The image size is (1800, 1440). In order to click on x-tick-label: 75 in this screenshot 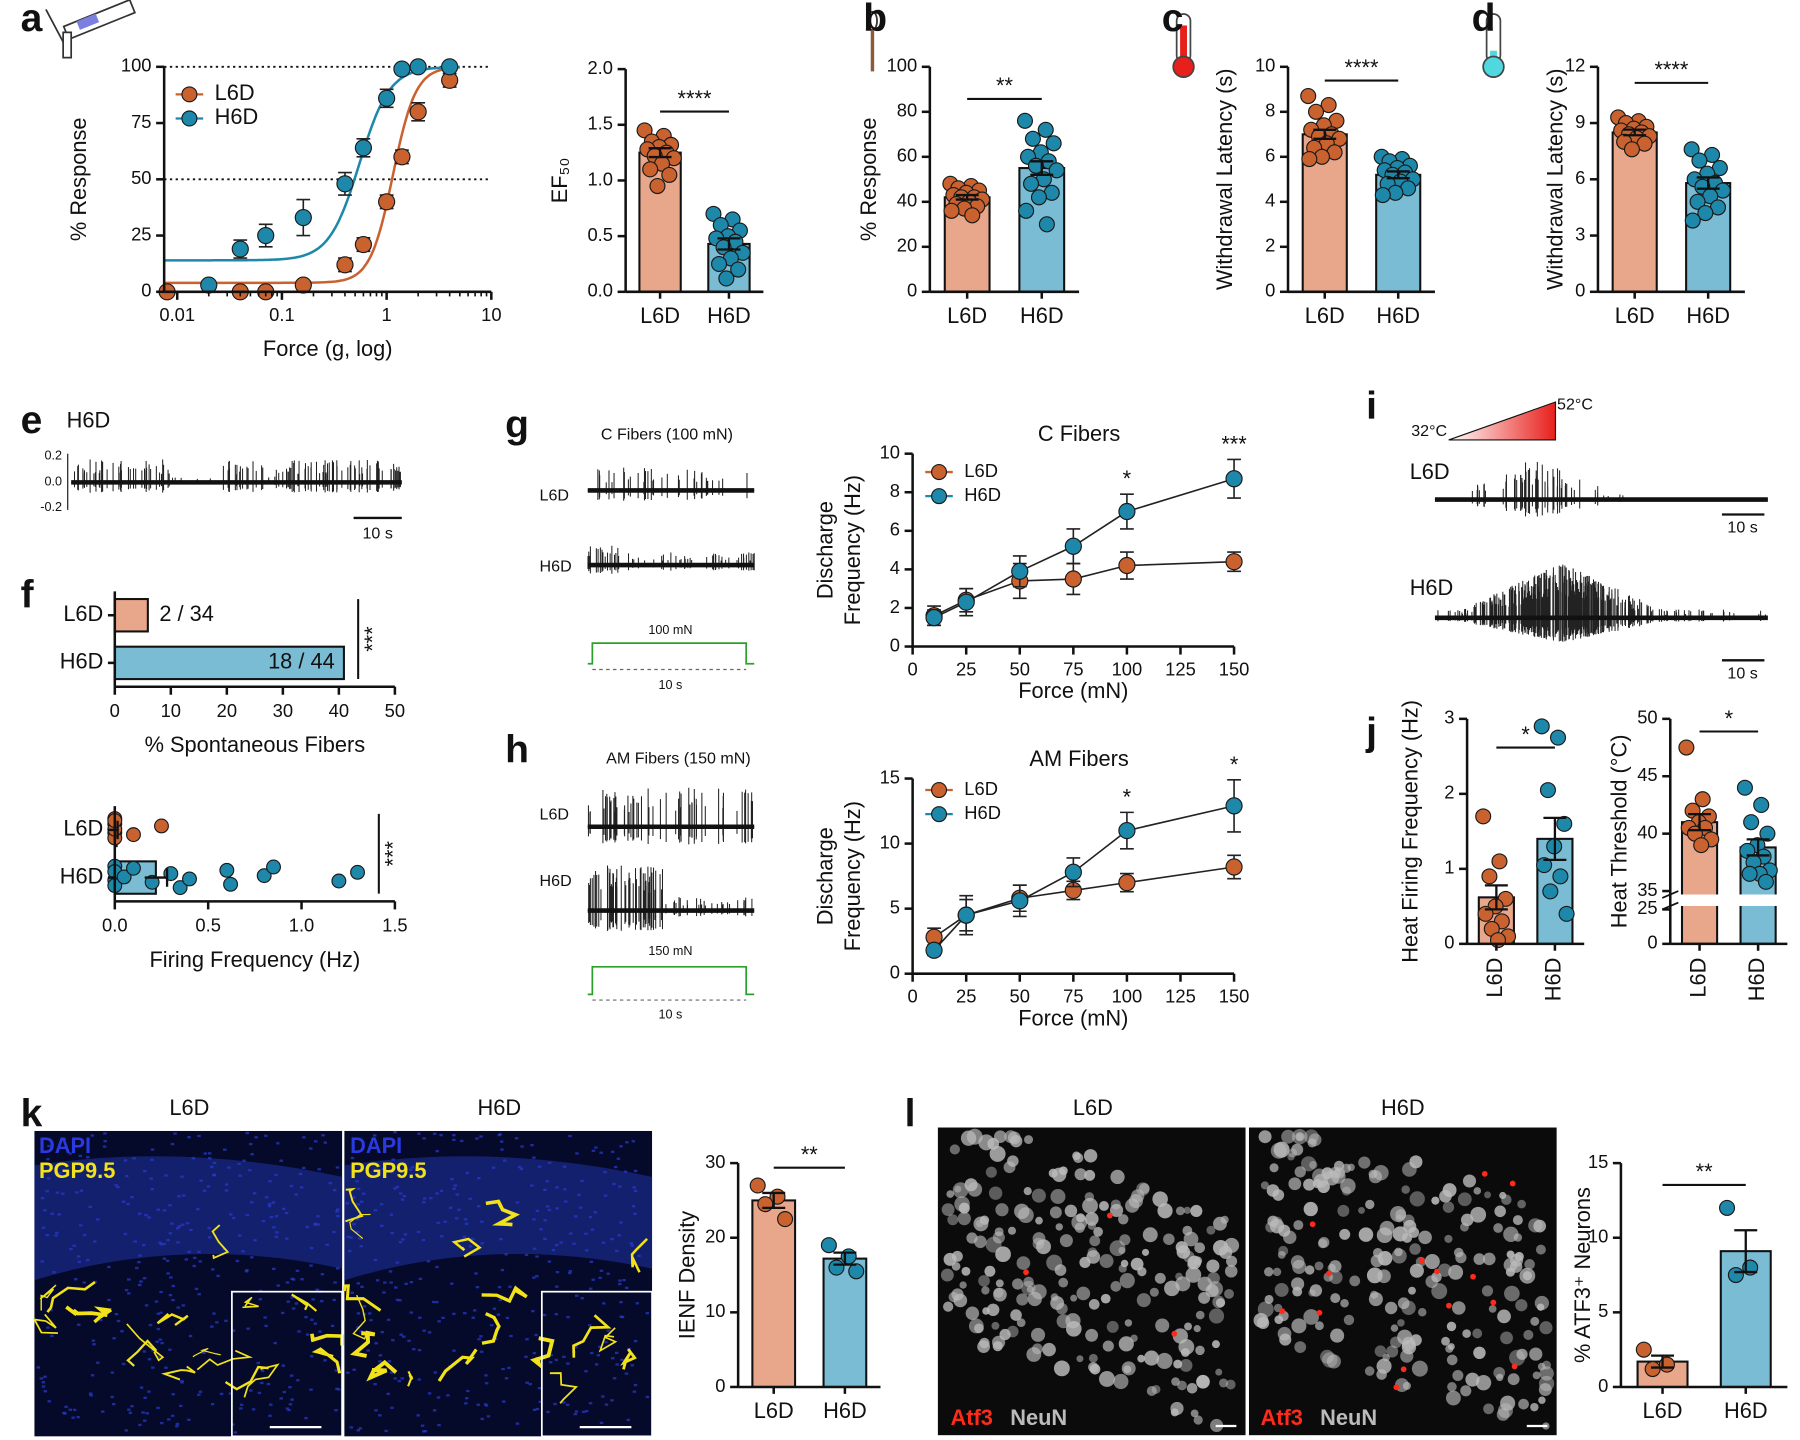, I will do `click(1073, 996)`.